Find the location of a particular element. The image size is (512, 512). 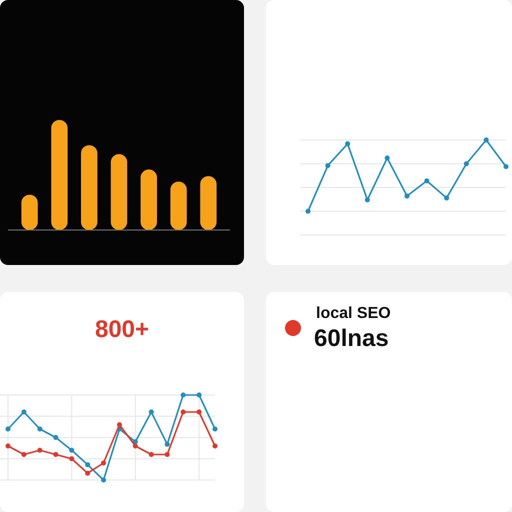

text: 60lnas is located at coordinates (351, 338).